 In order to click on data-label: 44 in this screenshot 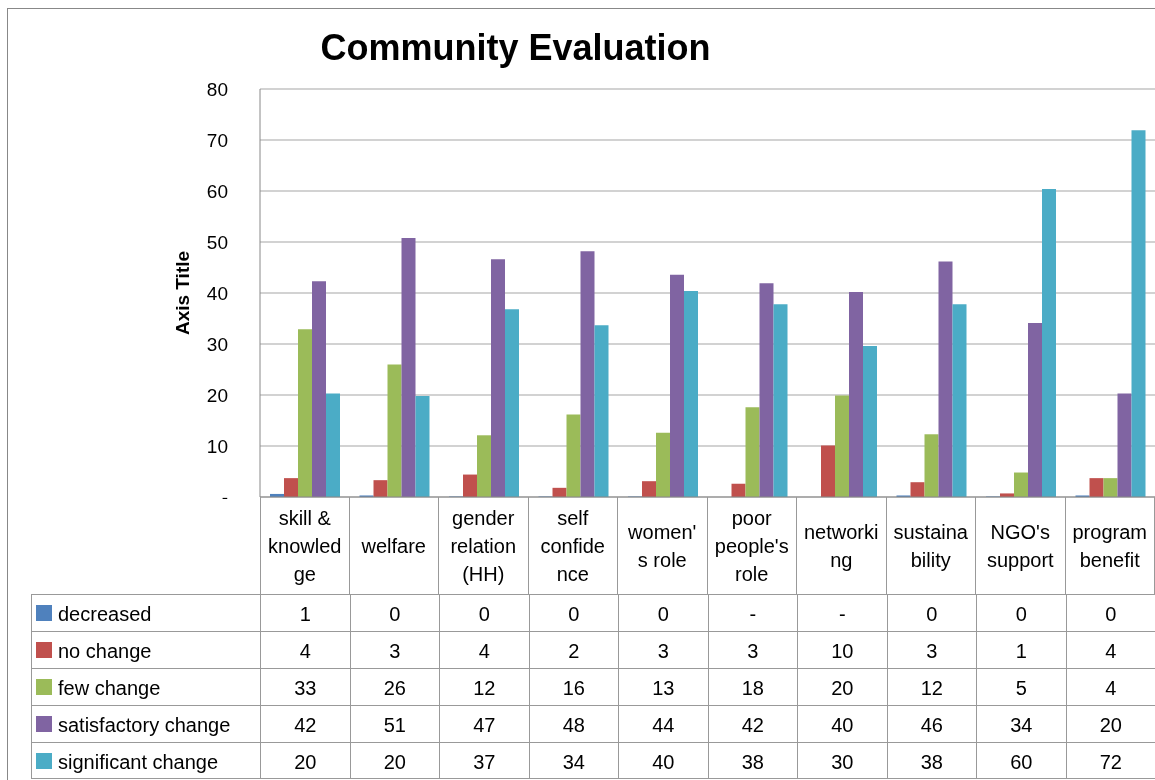, I will do `click(663, 726)`.